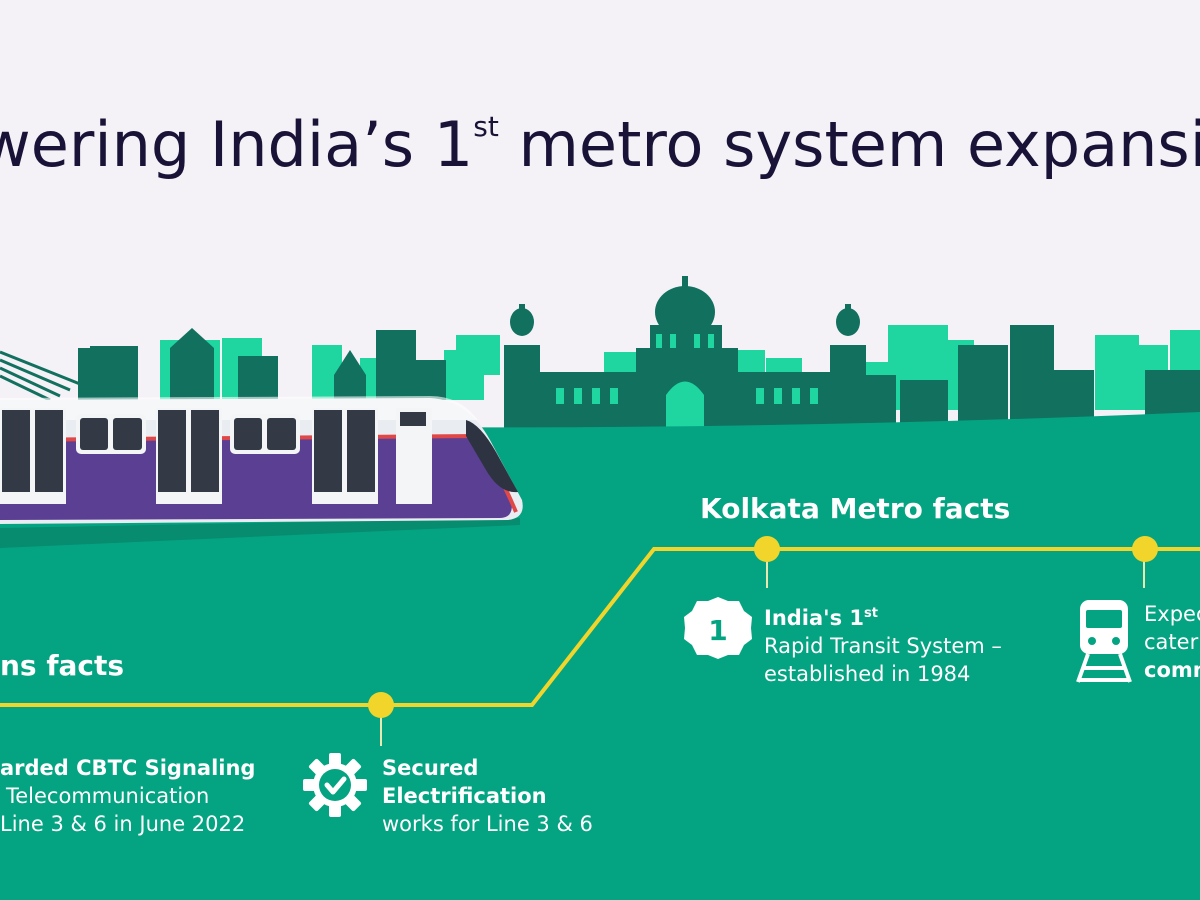 This screenshot has width=1200, height=900. What do you see at coordinates (464, 796) in the screenshot?
I see `siemens-fact2-line2: Electrification` at bounding box center [464, 796].